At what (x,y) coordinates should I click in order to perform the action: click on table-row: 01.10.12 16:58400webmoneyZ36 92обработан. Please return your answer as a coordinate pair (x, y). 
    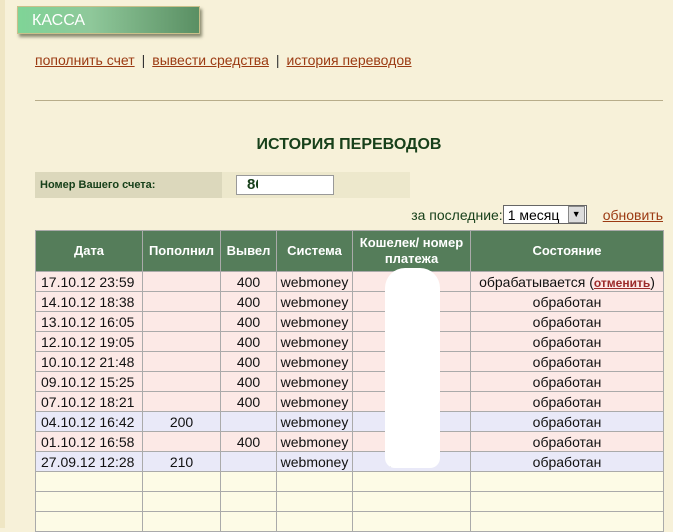
    Looking at the image, I should click on (349, 441).